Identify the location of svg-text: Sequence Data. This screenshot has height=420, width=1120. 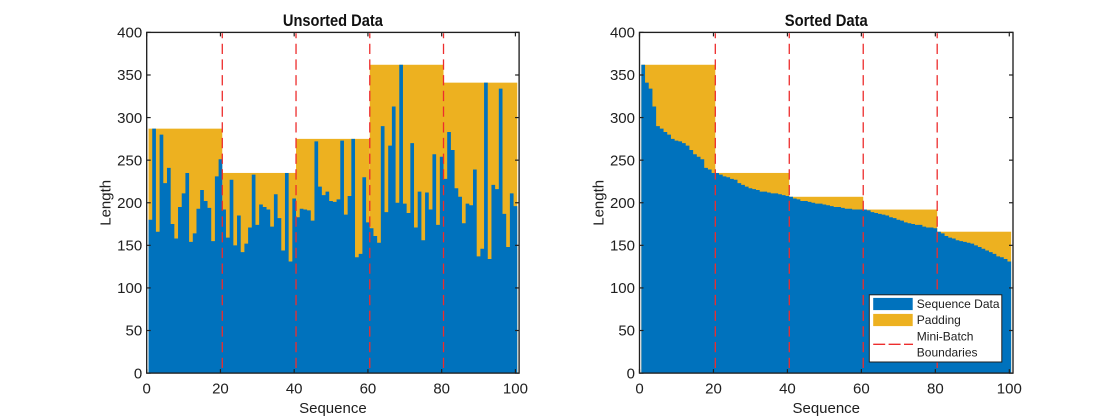
(958, 304).